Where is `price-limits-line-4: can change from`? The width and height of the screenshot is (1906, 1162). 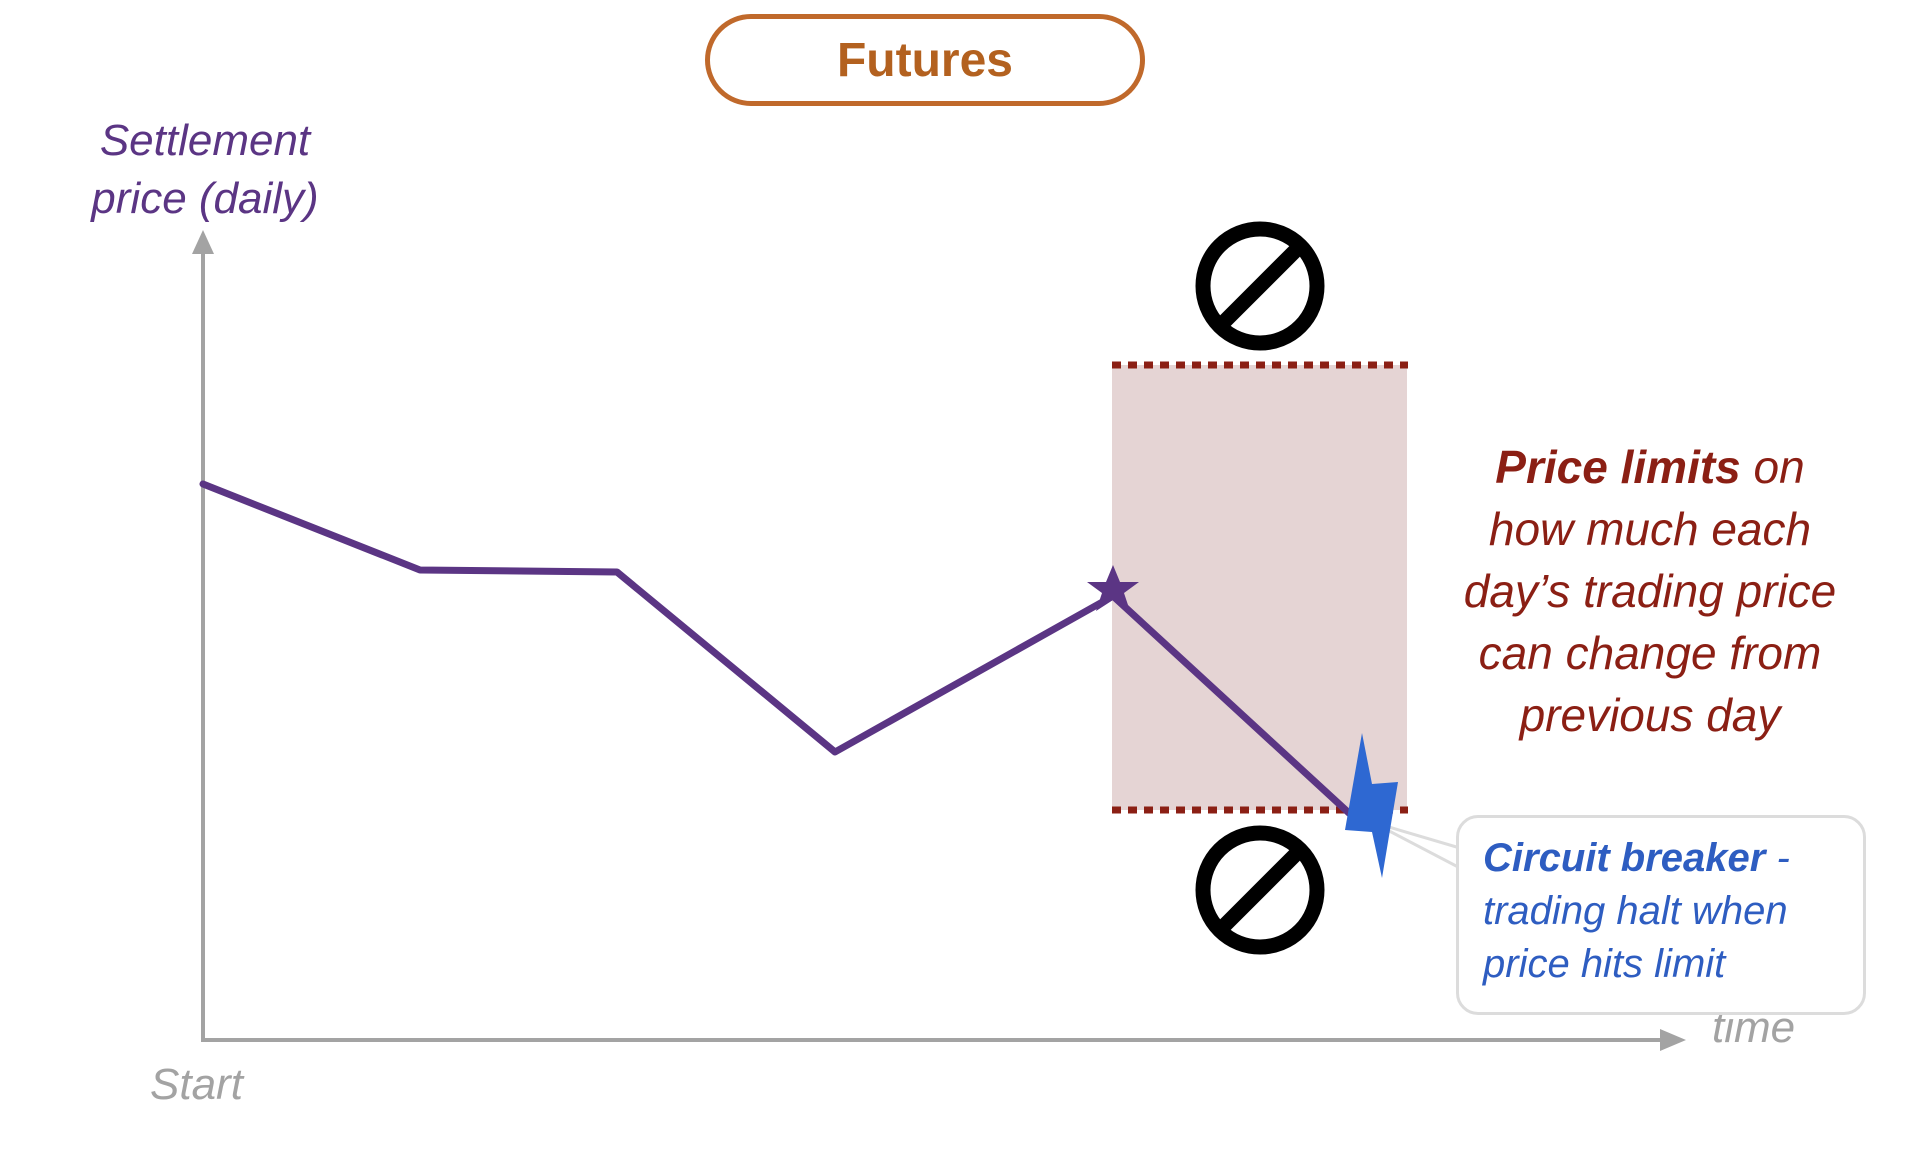 price-limits-line-4: can change from is located at coordinates (1650, 653).